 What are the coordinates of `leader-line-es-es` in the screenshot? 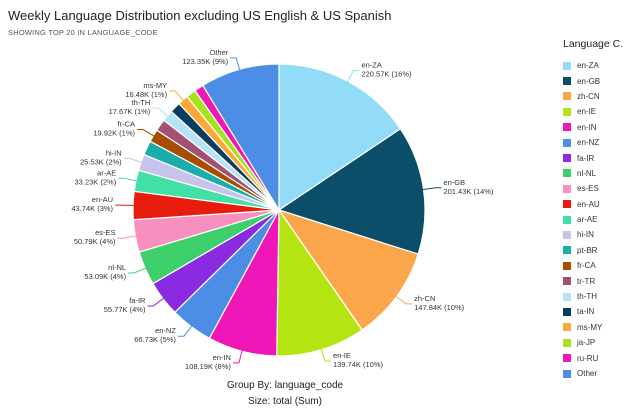 It's located at (127, 237).